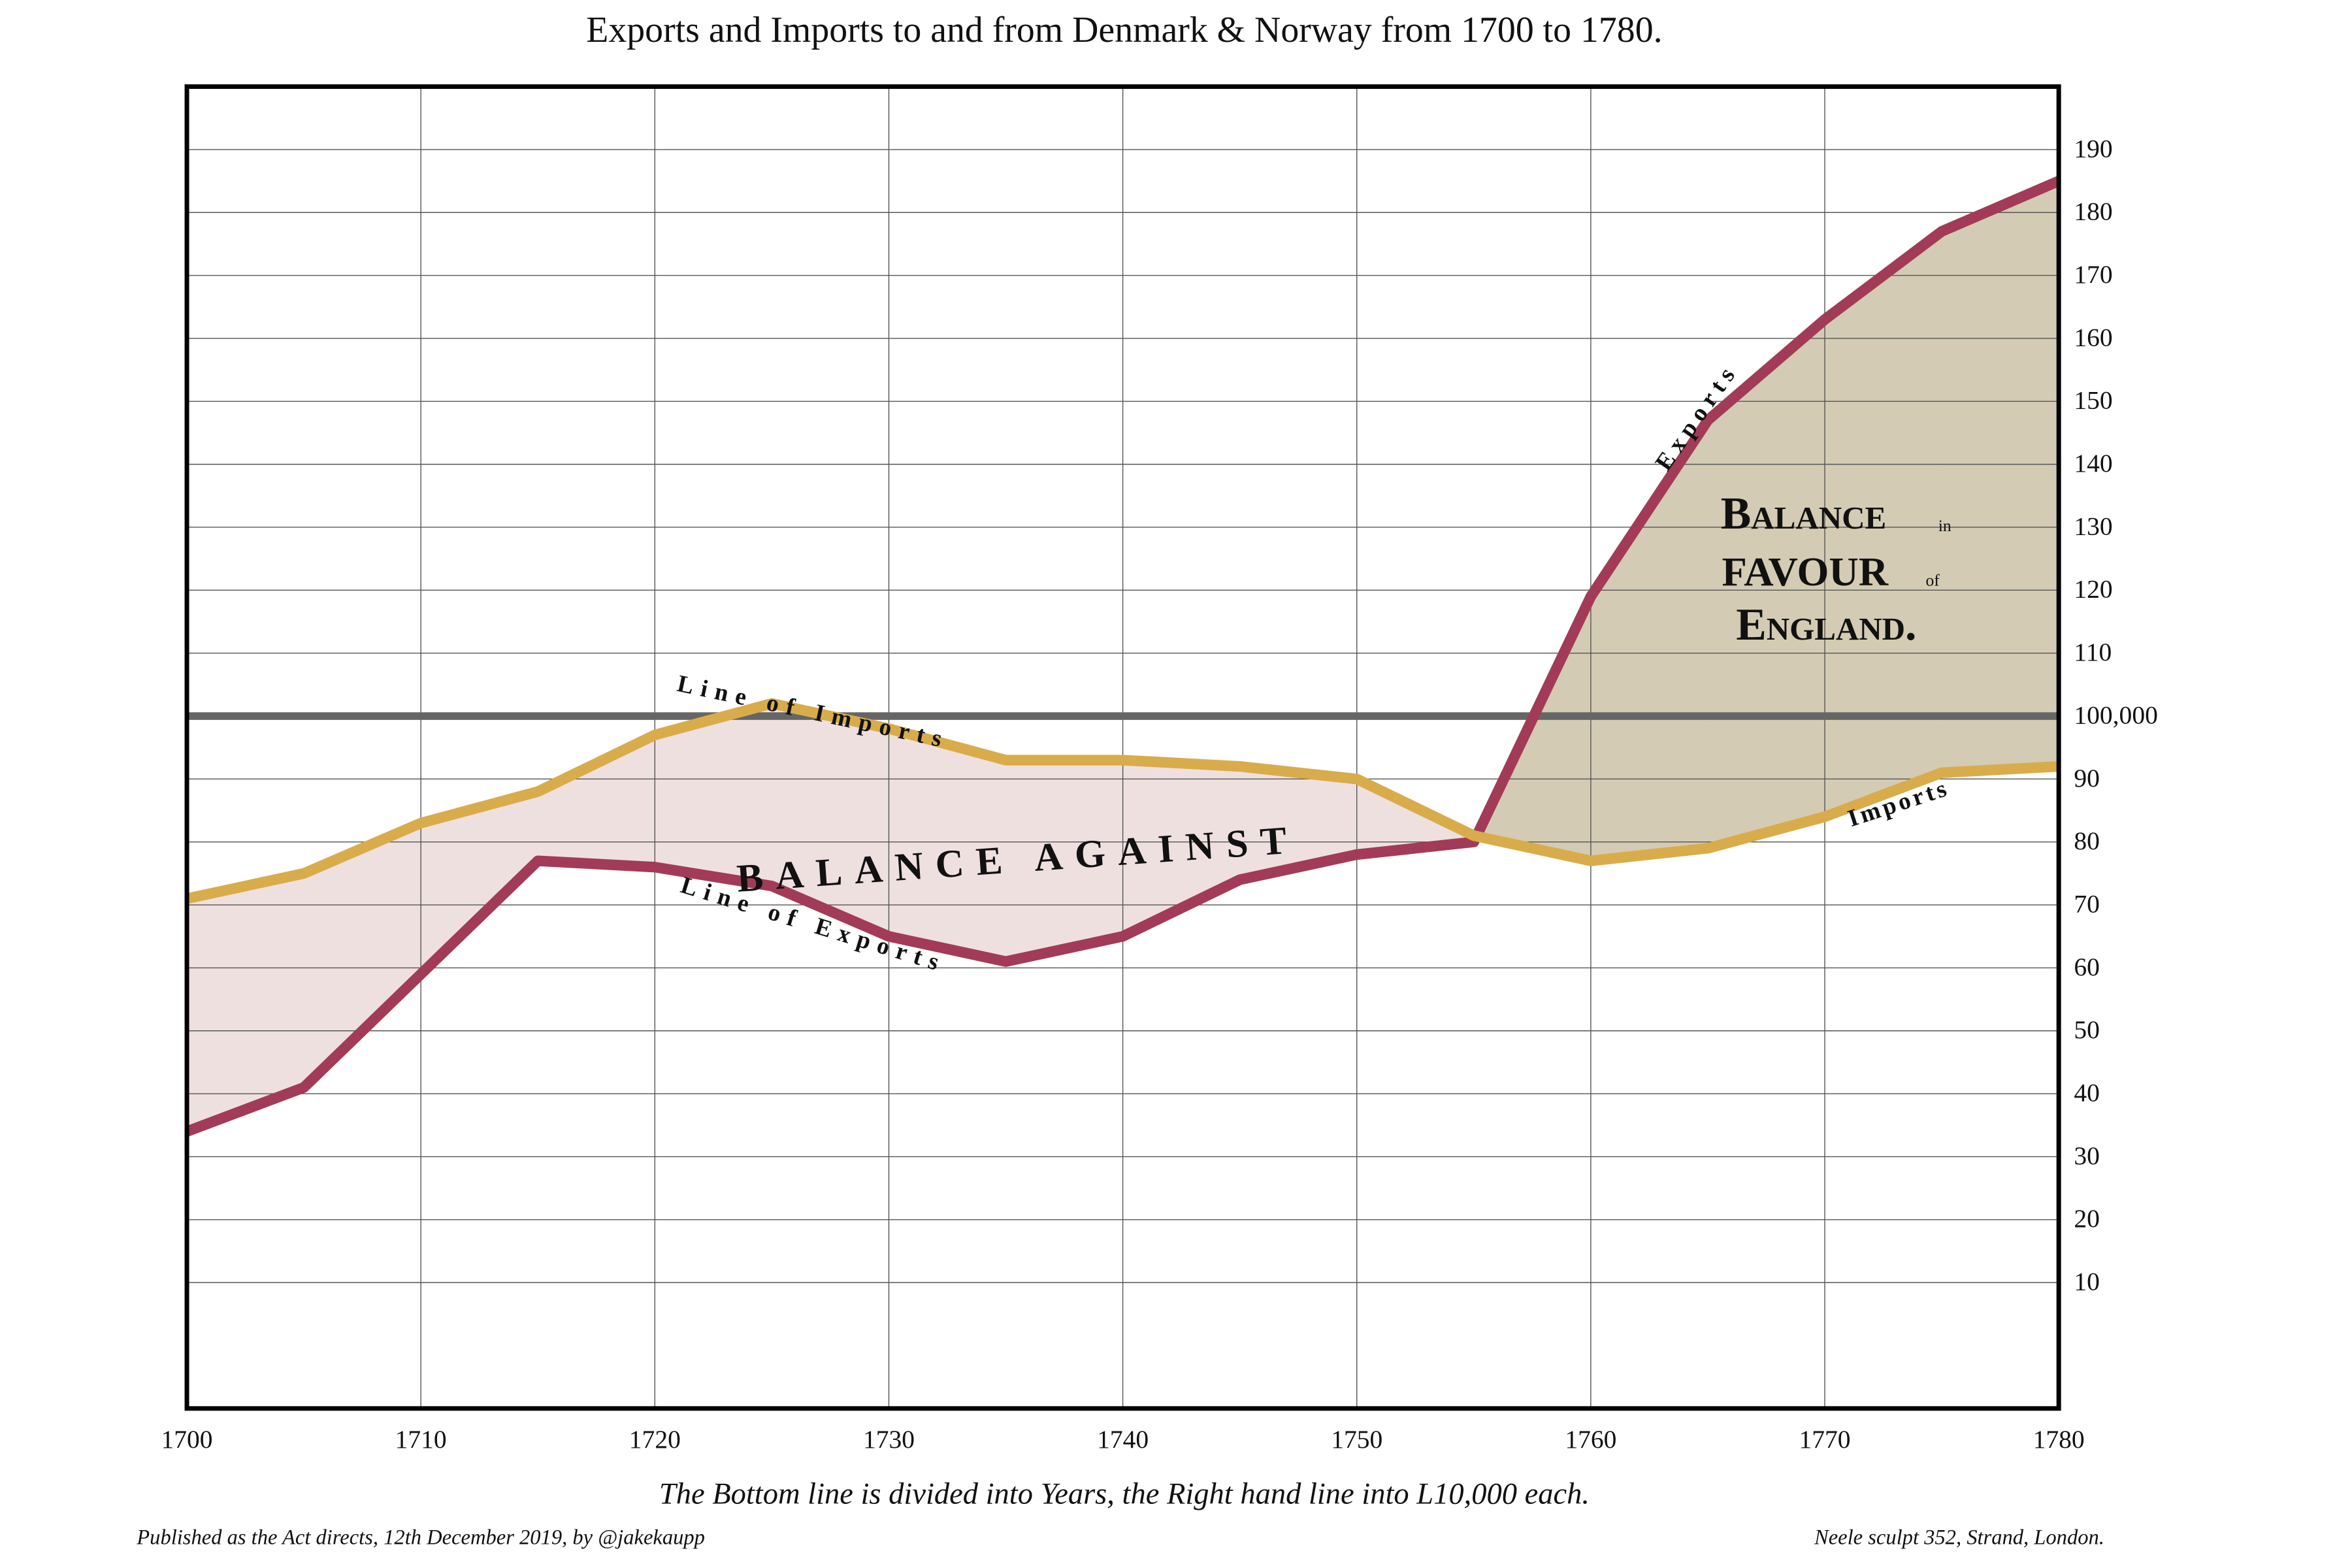 This screenshot has height=1568, width=2352. I want to click on x-tick-label: 1710, so click(421, 1439).